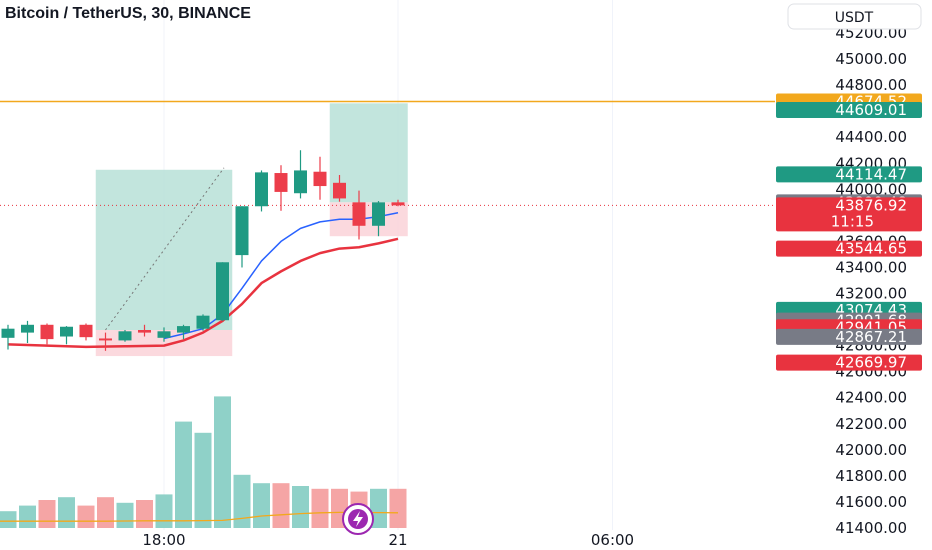  Describe the element at coordinates (871, 189) in the screenshot. I see `price-tick-label: 44000.00` at that location.